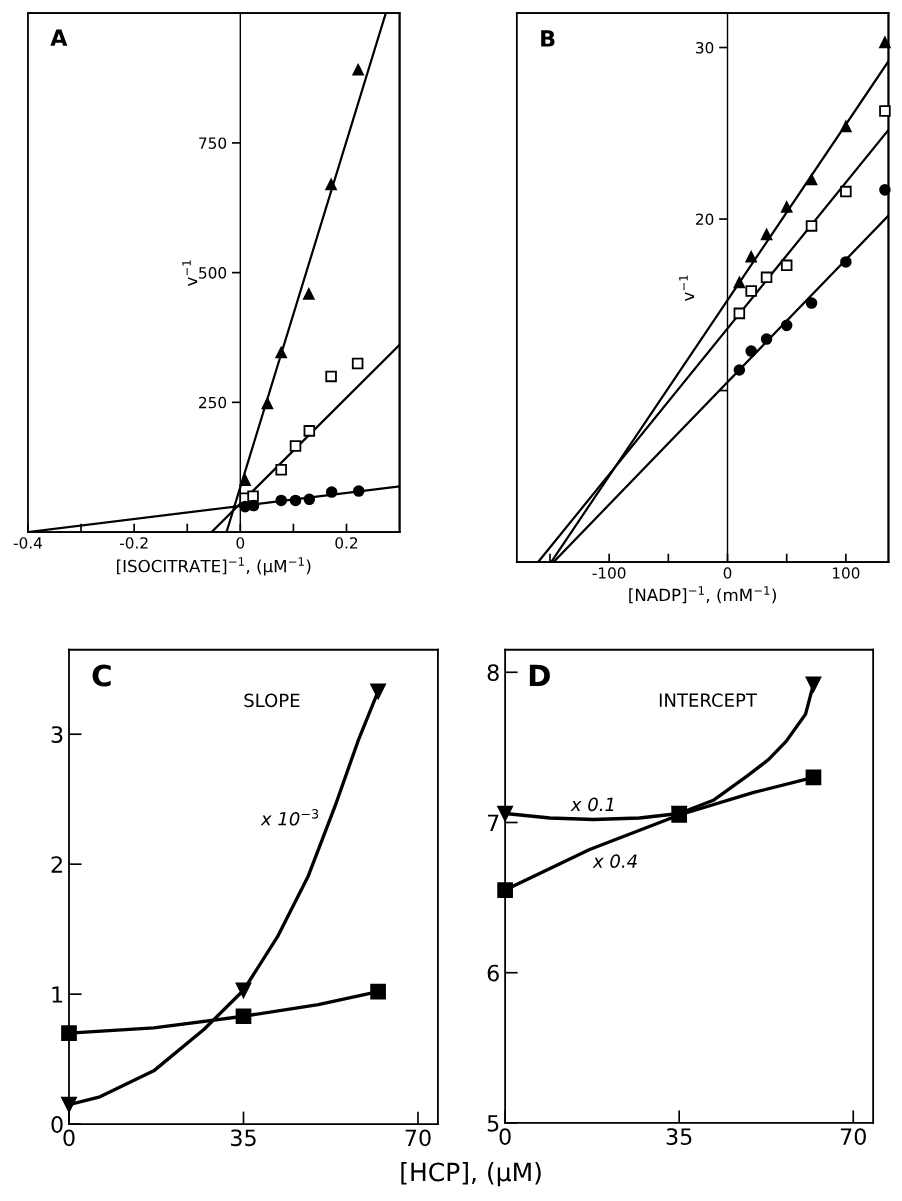  I want to click on chart-title: C, so click(101, 675).